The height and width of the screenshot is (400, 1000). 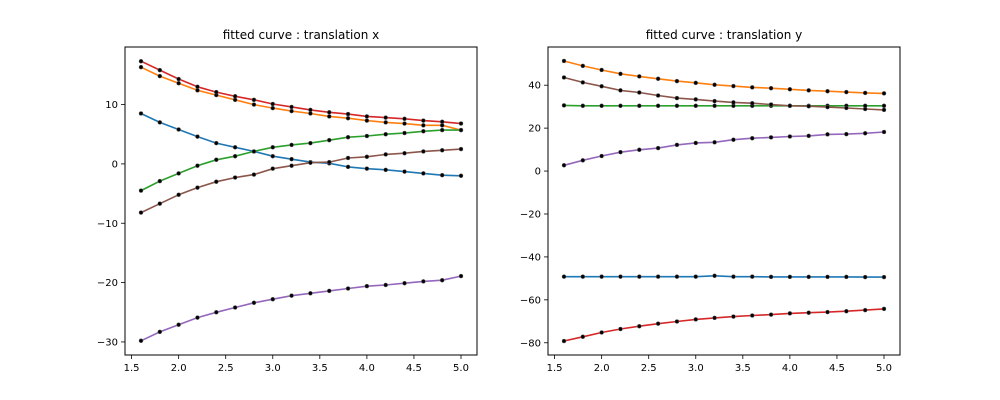 What do you see at coordinates (724, 35) in the screenshot?
I see `subplot-title: fitted curve : translation y` at bounding box center [724, 35].